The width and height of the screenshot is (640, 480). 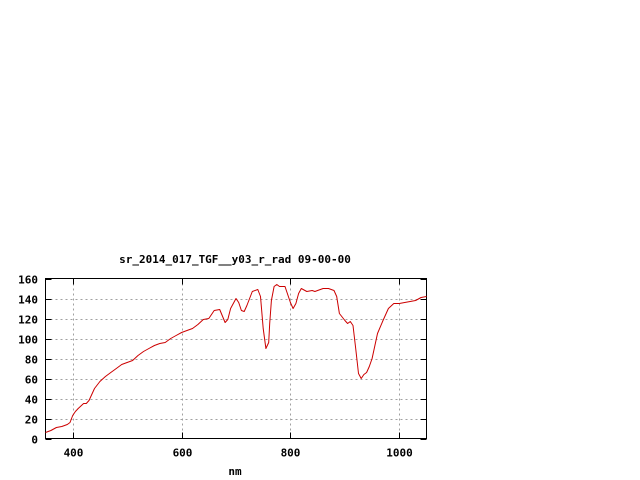 What do you see at coordinates (235, 259) in the screenshot?
I see `chart-title: sr_2014_017_TGF__y03_r_rad 09-00-00` at bounding box center [235, 259].